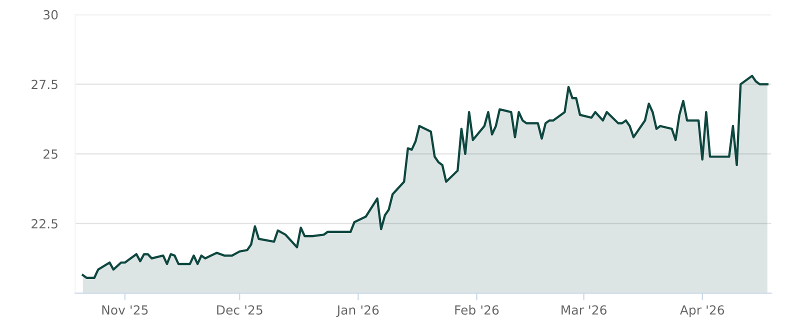 This screenshot has width=800, height=324. What do you see at coordinates (51, 154) in the screenshot?
I see `y-tick-label: 25` at bounding box center [51, 154].